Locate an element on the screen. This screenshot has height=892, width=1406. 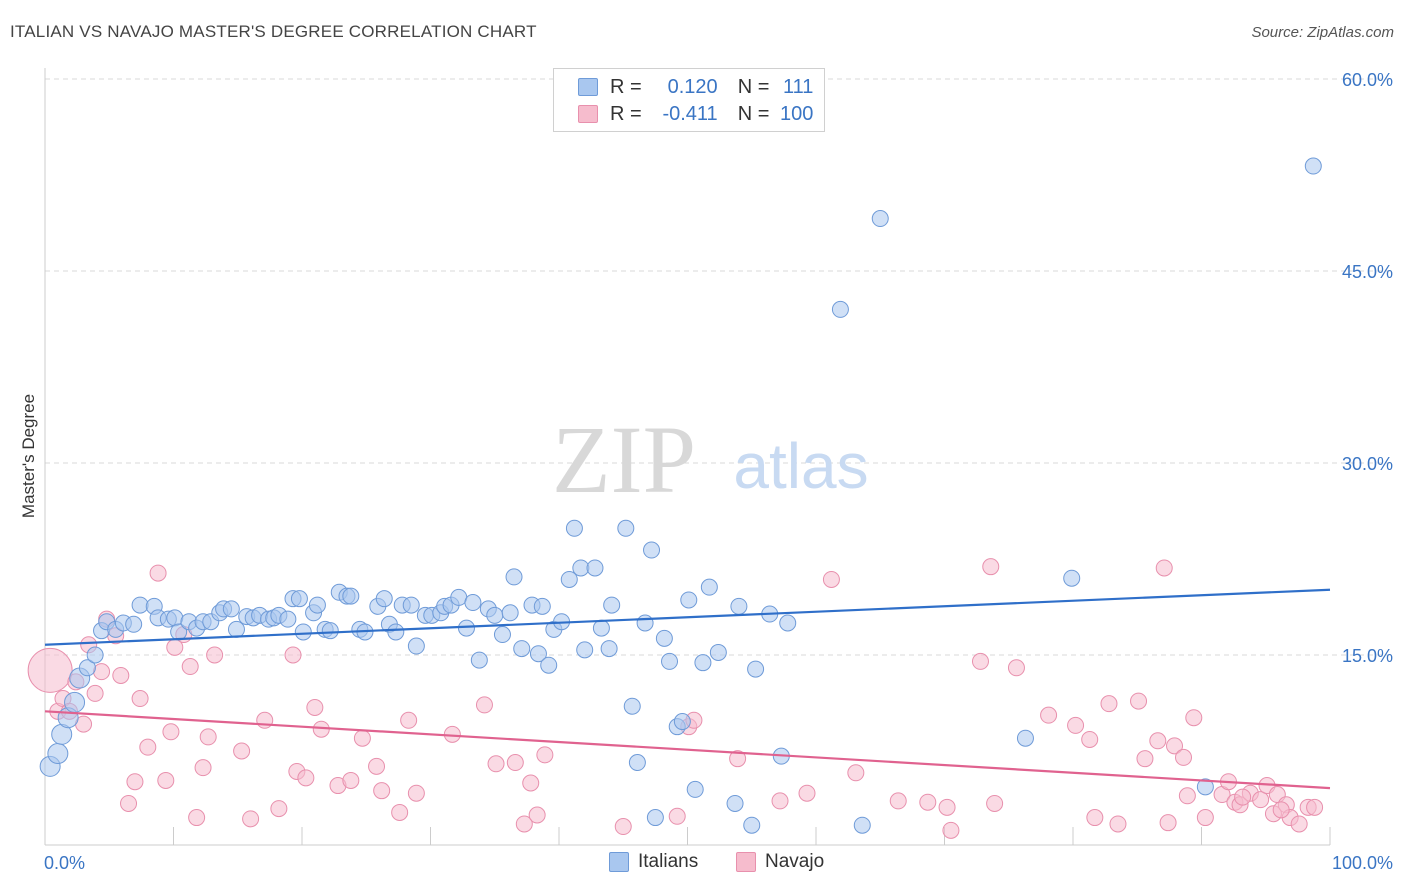
n-value: 111 is located at coordinates (798, 86).